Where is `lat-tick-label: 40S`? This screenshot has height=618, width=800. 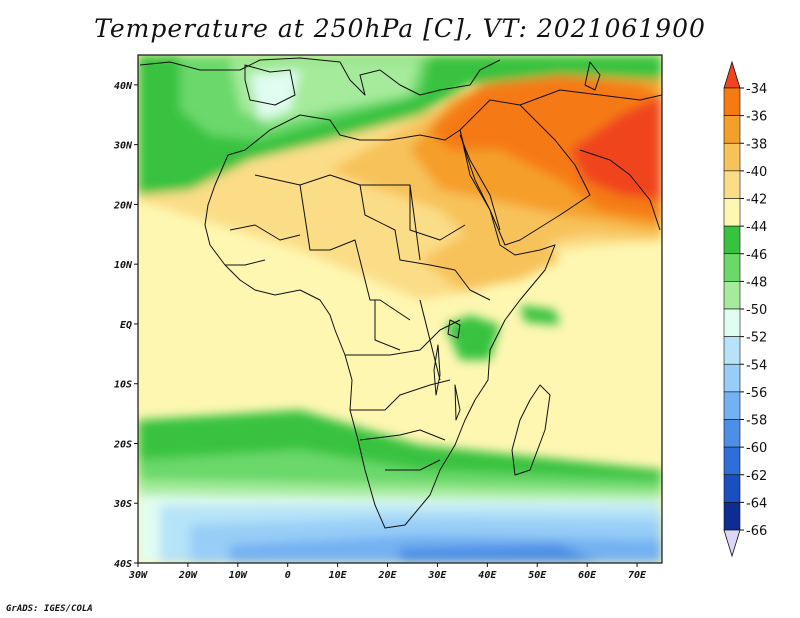
lat-tick-label: 40S is located at coordinates (123, 564).